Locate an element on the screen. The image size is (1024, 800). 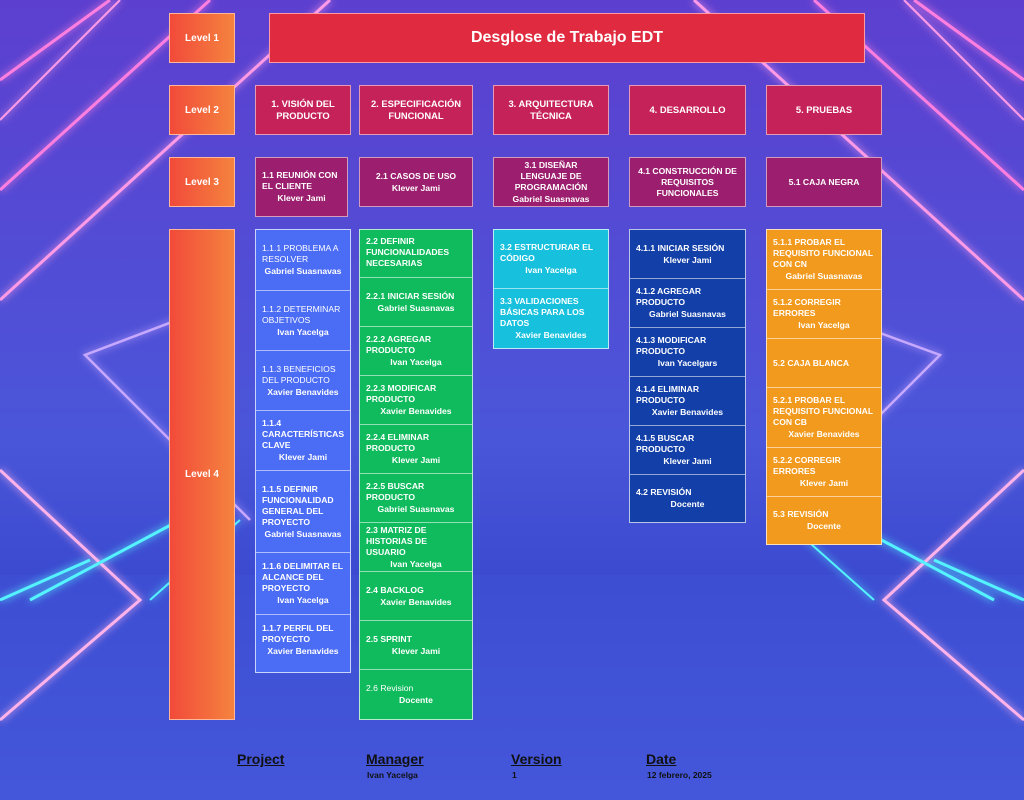
level4-task: 2.2.4 ELIMINAR PRODUCTO is located at coordinates (398, 442).